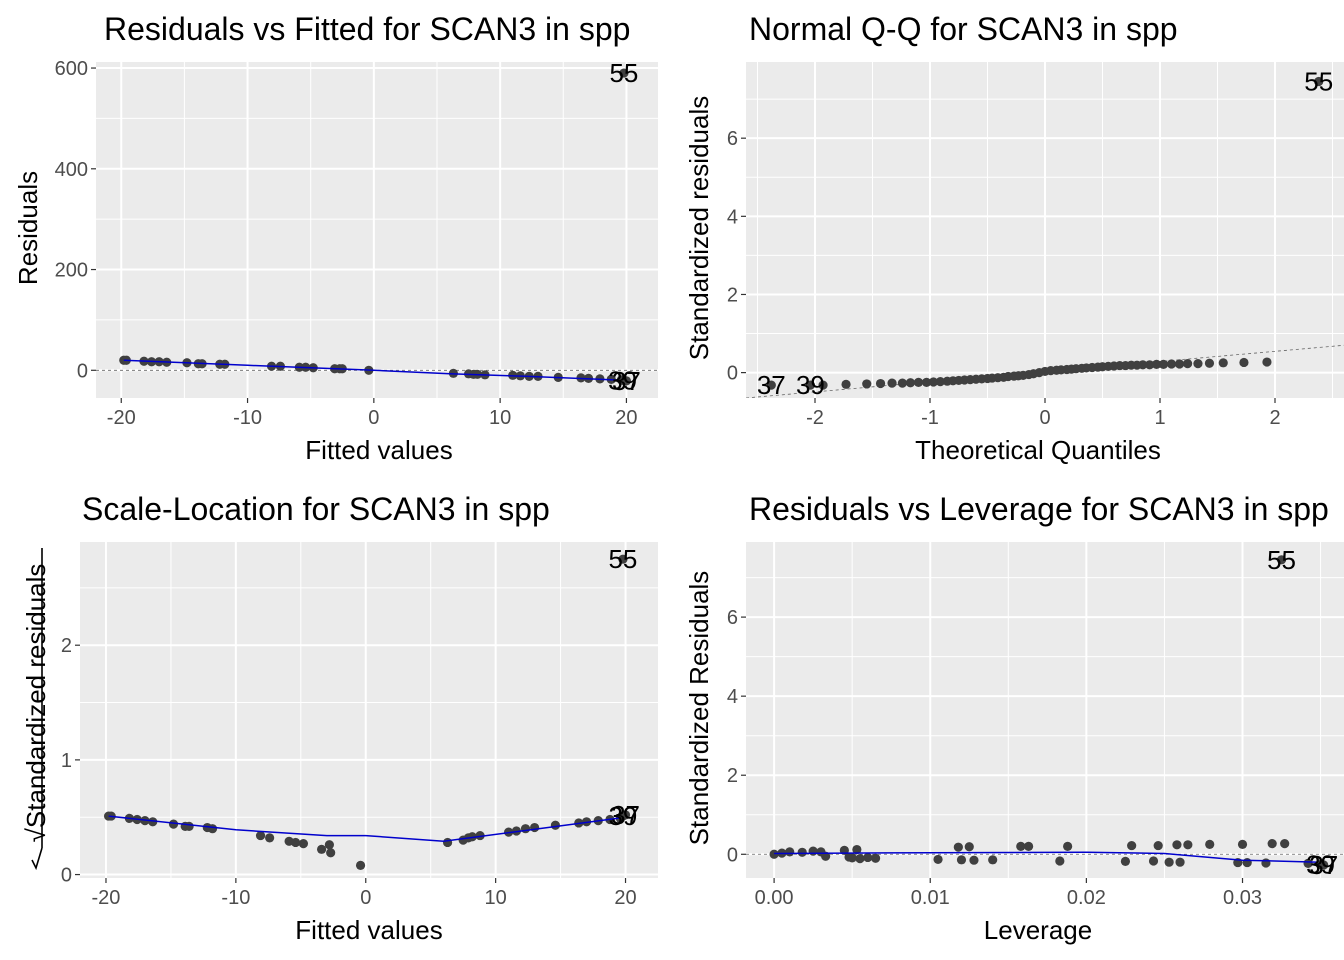  What do you see at coordinates (774, 898) in the screenshot?
I see `x-tick-label: 0.00` at bounding box center [774, 898].